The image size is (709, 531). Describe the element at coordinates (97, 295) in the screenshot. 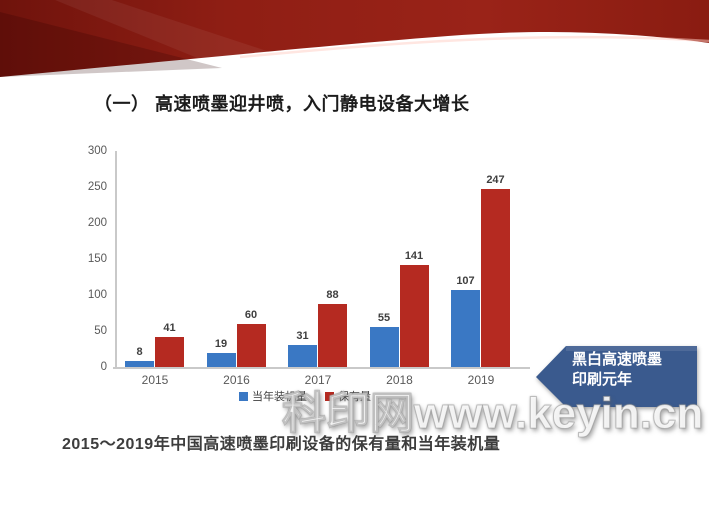

I see `y-tick-label: 100` at that location.